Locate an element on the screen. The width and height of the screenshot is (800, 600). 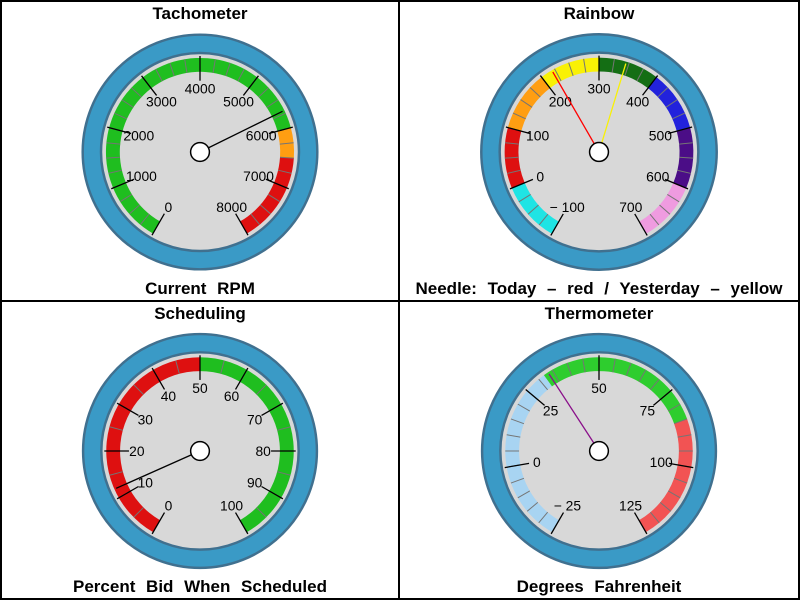
gauge-caption-rainbow: Needle: Today – red / Yesterday – yellow is located at coordinates (599, 288).